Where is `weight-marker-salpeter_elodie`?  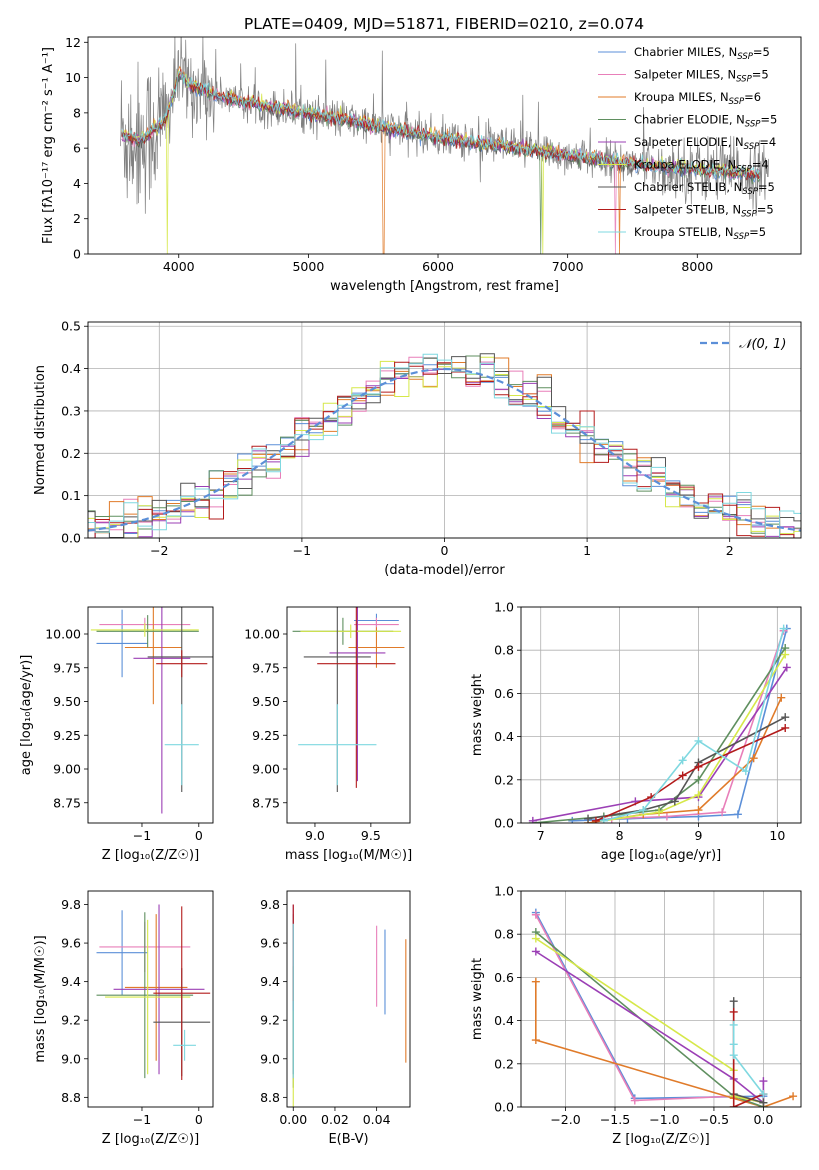
weight-marker-salpeter_elodie is located at coordinates (532, 819).